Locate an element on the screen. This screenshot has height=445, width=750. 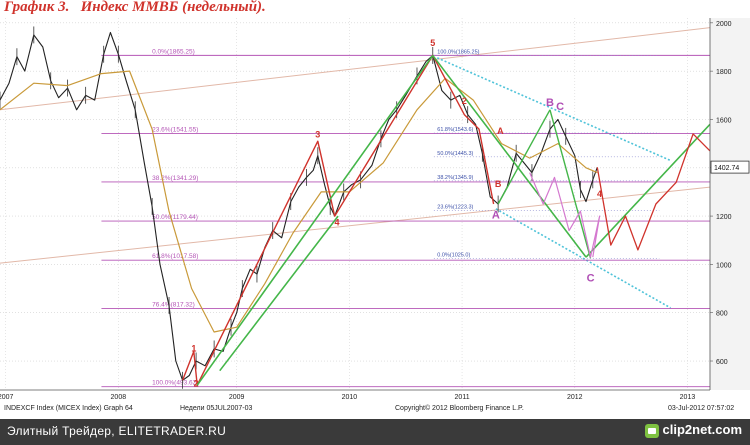
correction-line is located at coordinates (509, 156).